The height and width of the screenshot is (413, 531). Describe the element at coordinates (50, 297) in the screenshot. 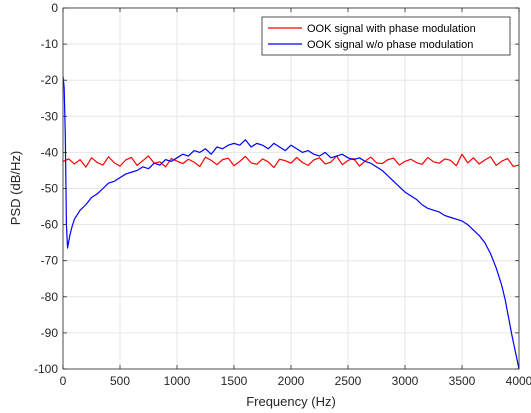

I see `y-tick-label: -80` at that location.